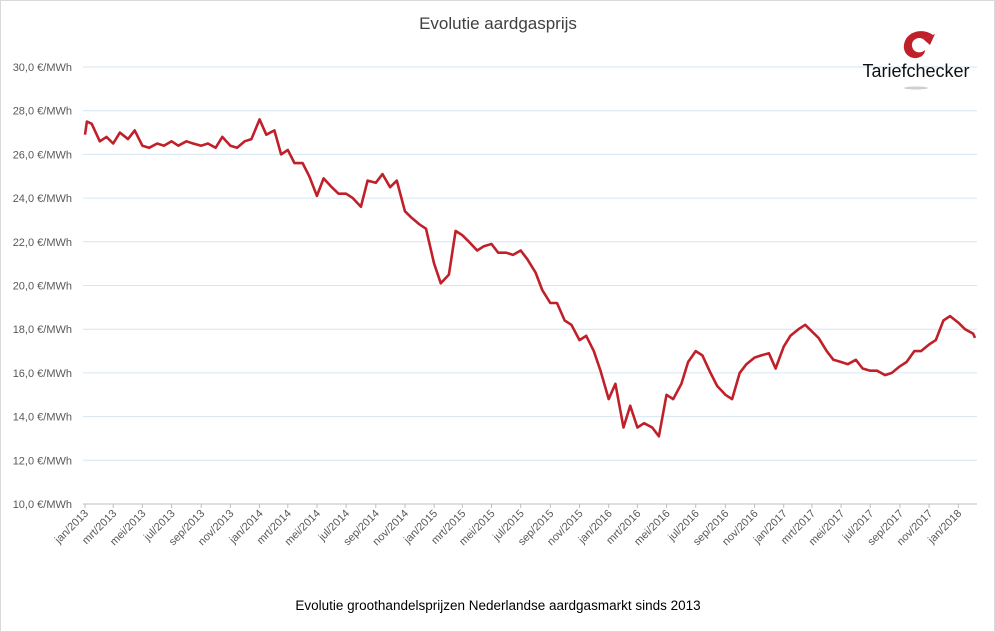  Describe the element at coordinates (42, 461) in the screenshot. I see `y-tick-label: 12,0 €/MWh` at that location.